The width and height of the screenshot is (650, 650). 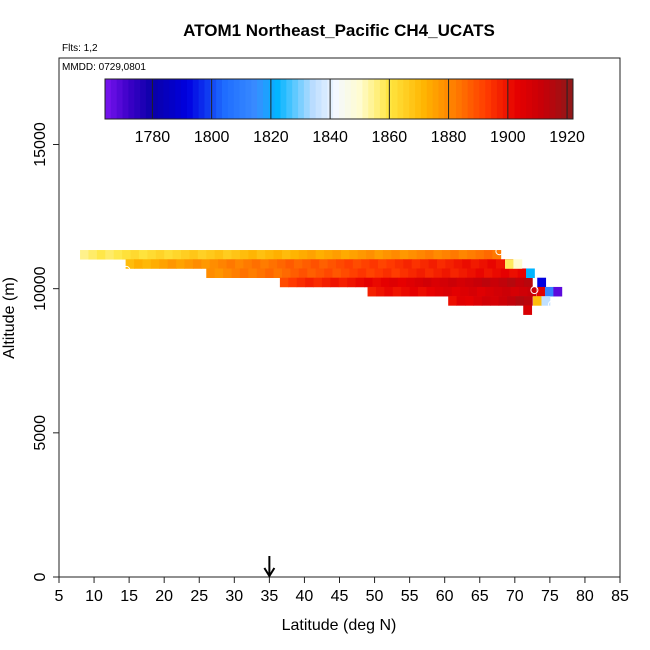 I want to click on y-axis-title: Altitude (m), so click(x=9, y=318).